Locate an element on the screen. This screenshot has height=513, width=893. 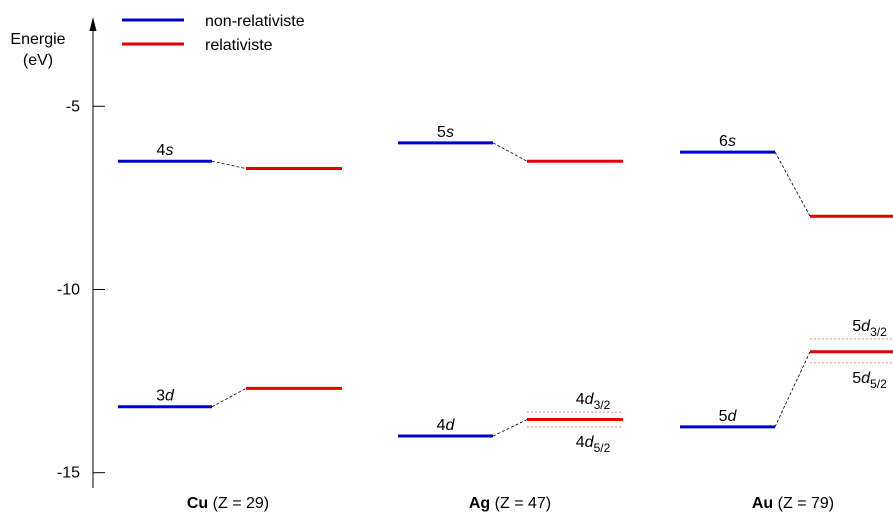
connector-cu-4s is located at coordinates (229, 164).